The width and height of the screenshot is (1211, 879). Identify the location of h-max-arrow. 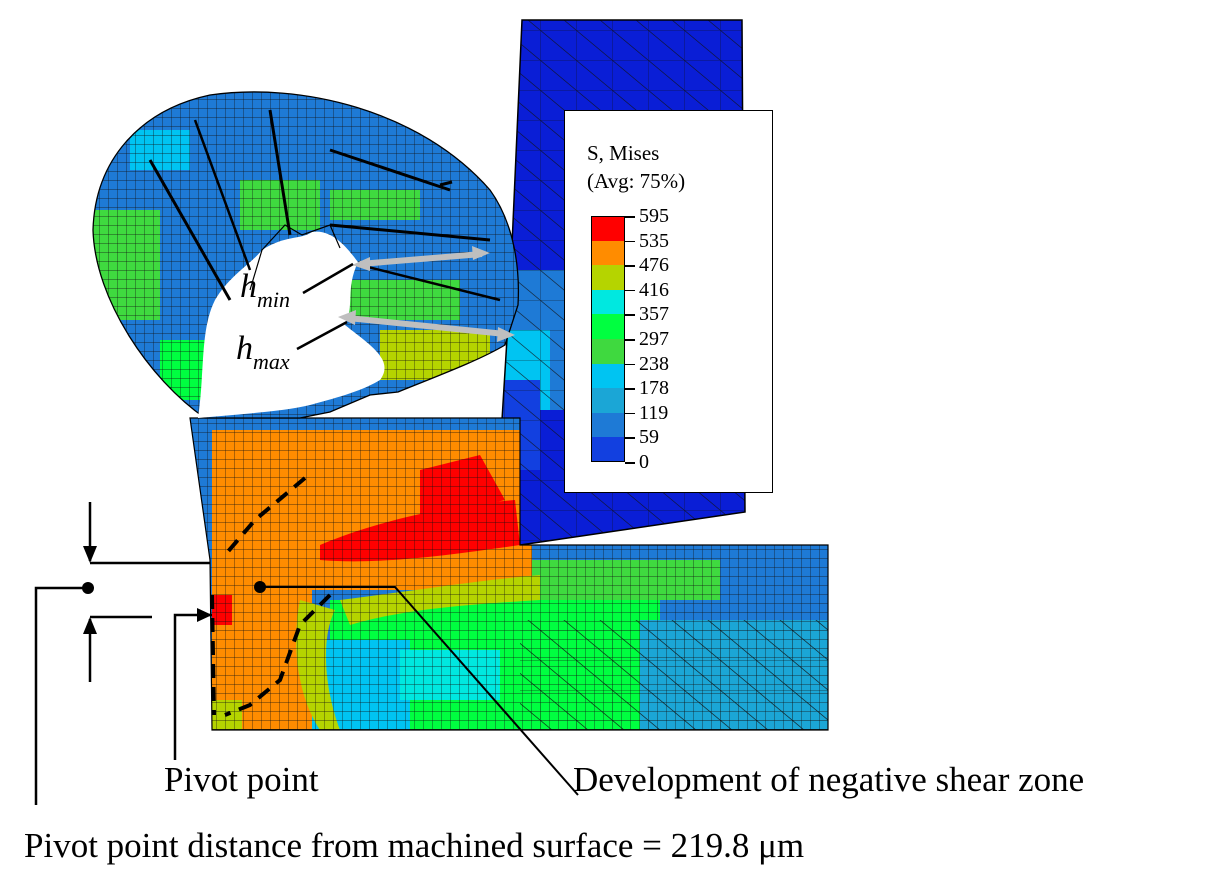
(426, 326).